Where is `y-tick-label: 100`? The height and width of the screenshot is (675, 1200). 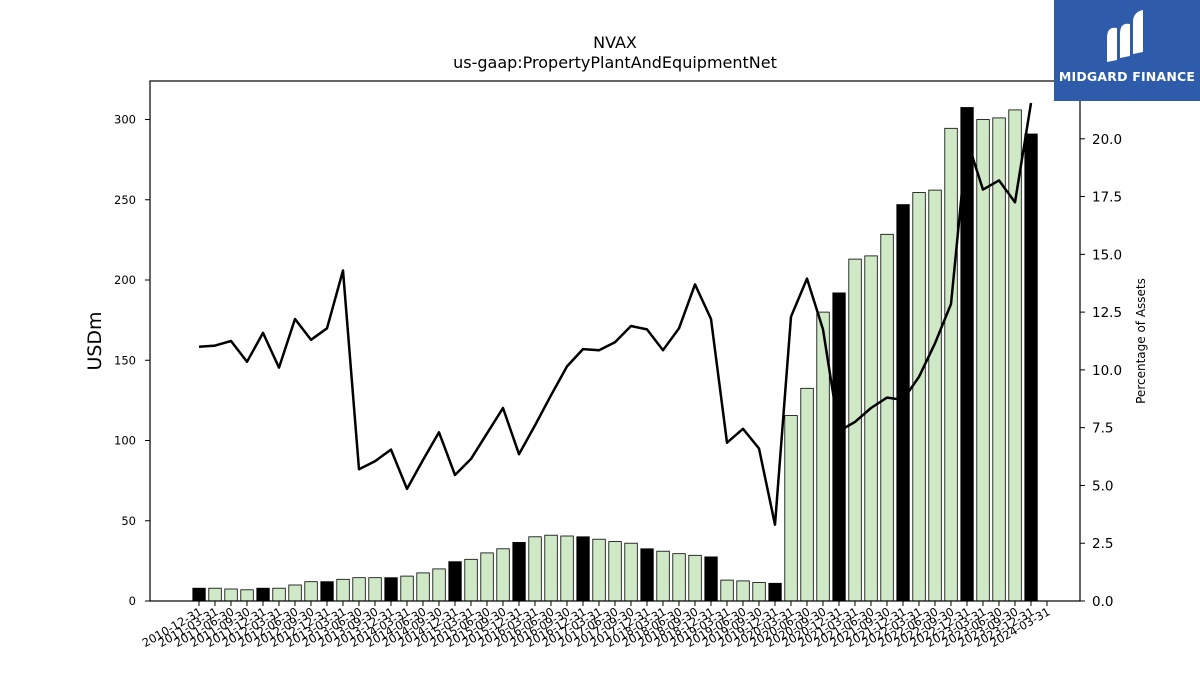
y-tick-label: 100 is located at coordinates (125, 441).